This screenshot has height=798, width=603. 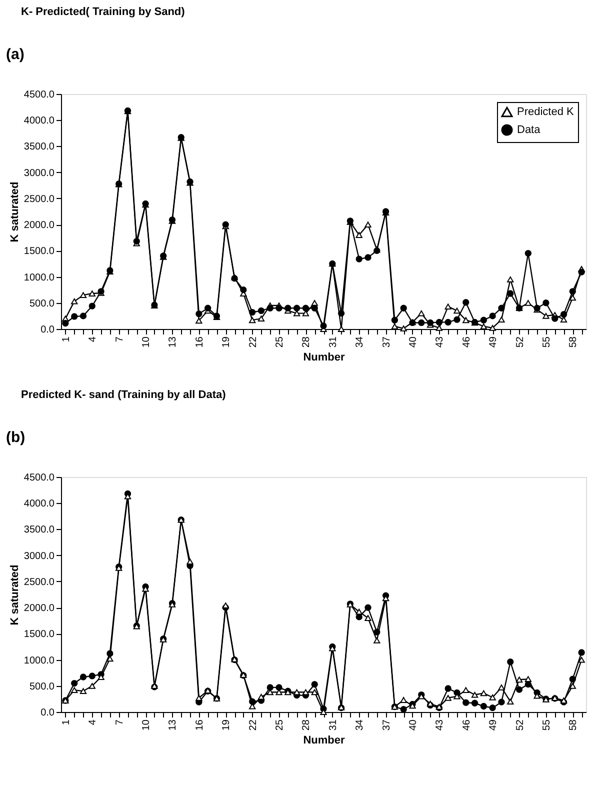 I want to click on legend-label: Data, so click(x=529, y=130).